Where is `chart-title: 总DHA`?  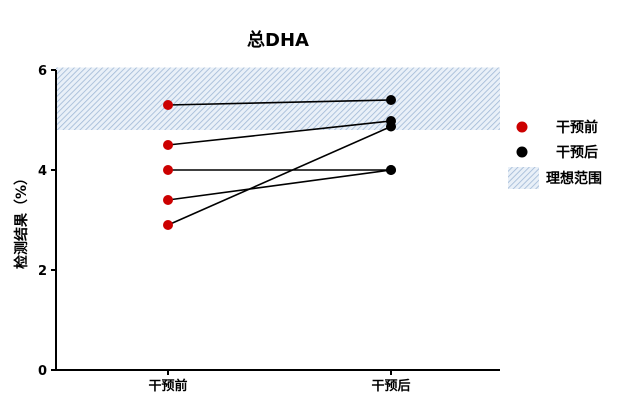
chart-title: 总DHA is located at coordinates (278, 40).